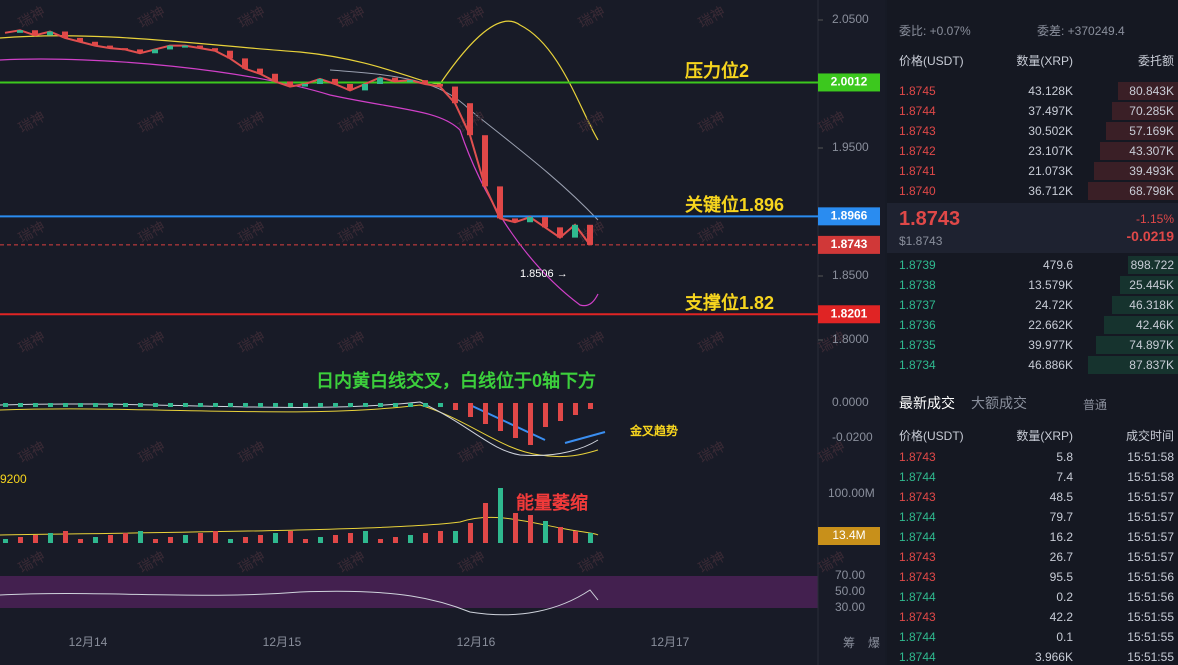 The image size is (1178, 665). Describe the element at coordinates (850, 575) in the screenshot. I see `rsi-tick-label: 70.00` at that location.